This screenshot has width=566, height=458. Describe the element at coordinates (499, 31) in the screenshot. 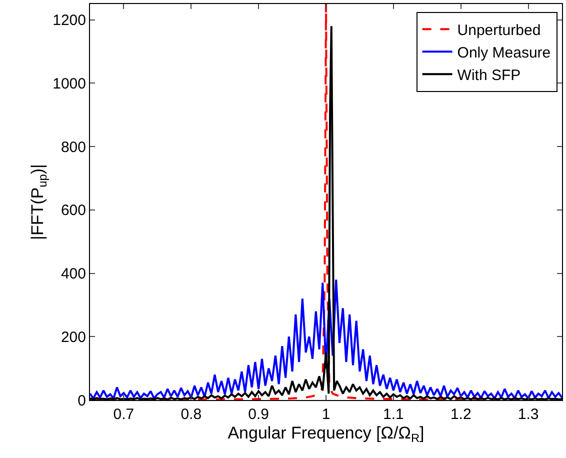

I see `legend-label: Unperturbed` at that location.